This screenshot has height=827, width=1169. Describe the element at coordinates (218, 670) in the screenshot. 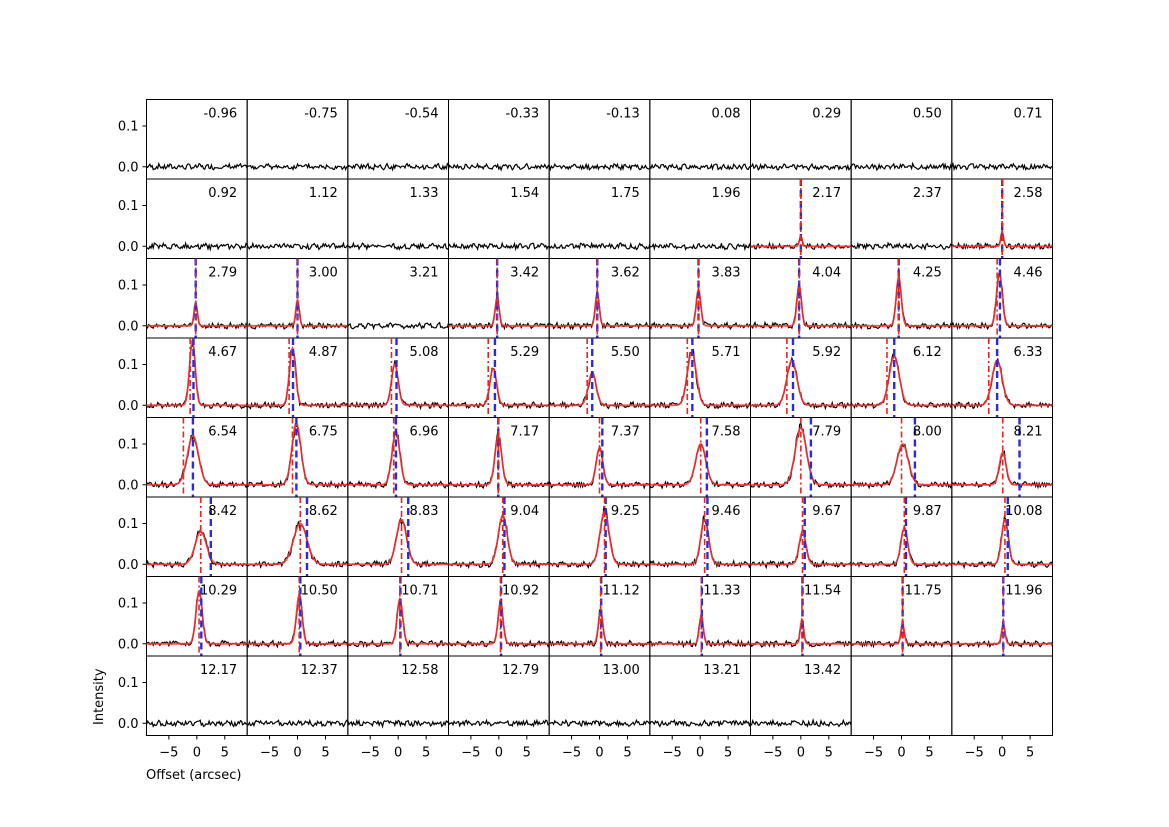

I see `panel-label: 12.17` at that location.